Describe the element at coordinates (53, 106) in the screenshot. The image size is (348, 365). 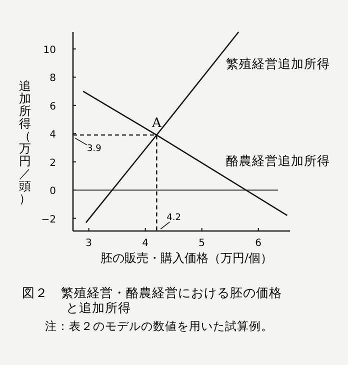
I see `y-tick-label: 6` at that location.